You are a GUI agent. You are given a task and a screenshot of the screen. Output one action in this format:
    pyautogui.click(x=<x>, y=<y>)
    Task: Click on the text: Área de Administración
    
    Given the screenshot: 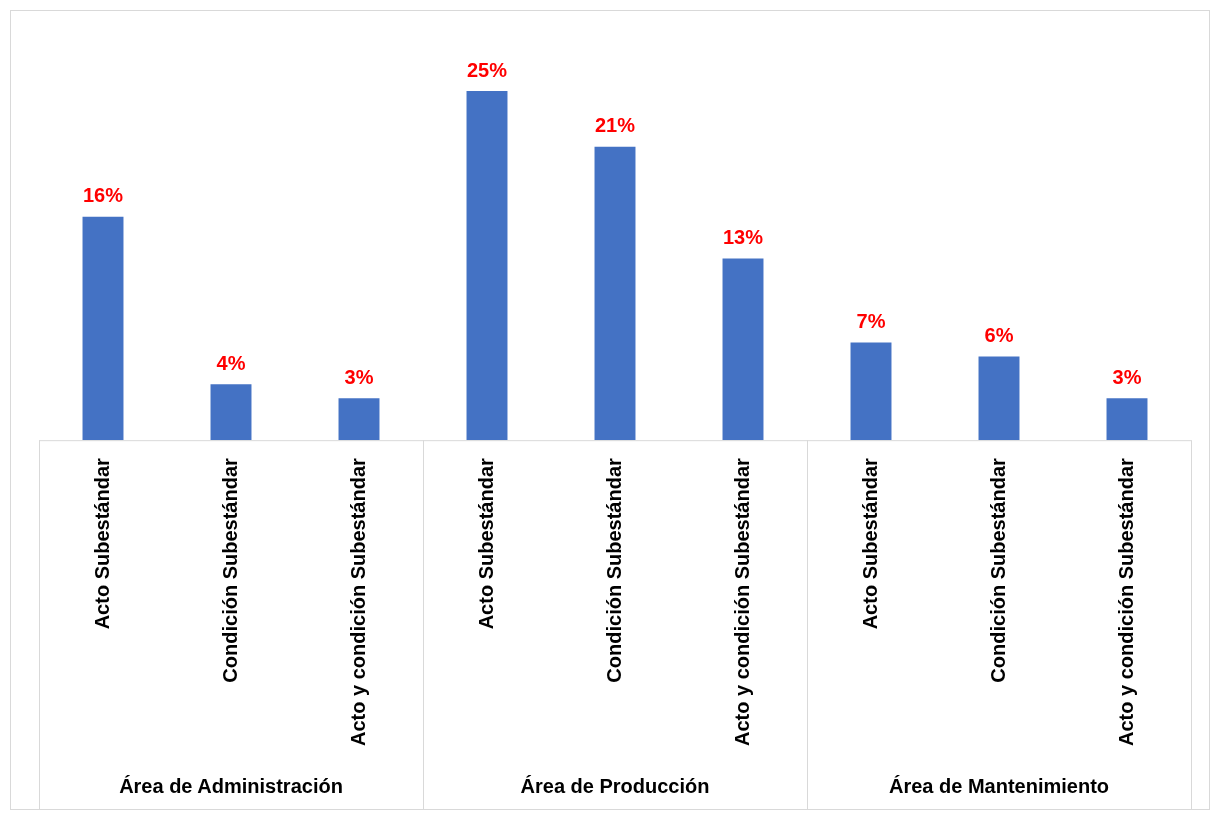 What is the action you would take?
    pyautogui.click(x=231, y=785)
    